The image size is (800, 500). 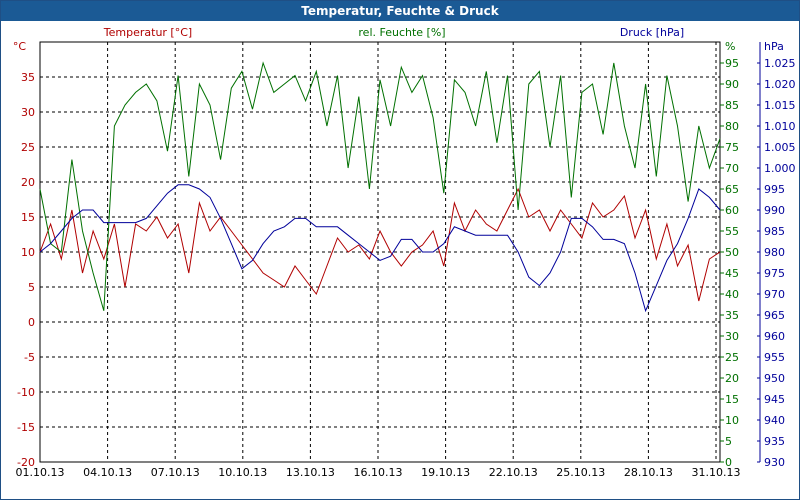 I want to click on humidity-tick-17: 85, so click(x=732, y=105).